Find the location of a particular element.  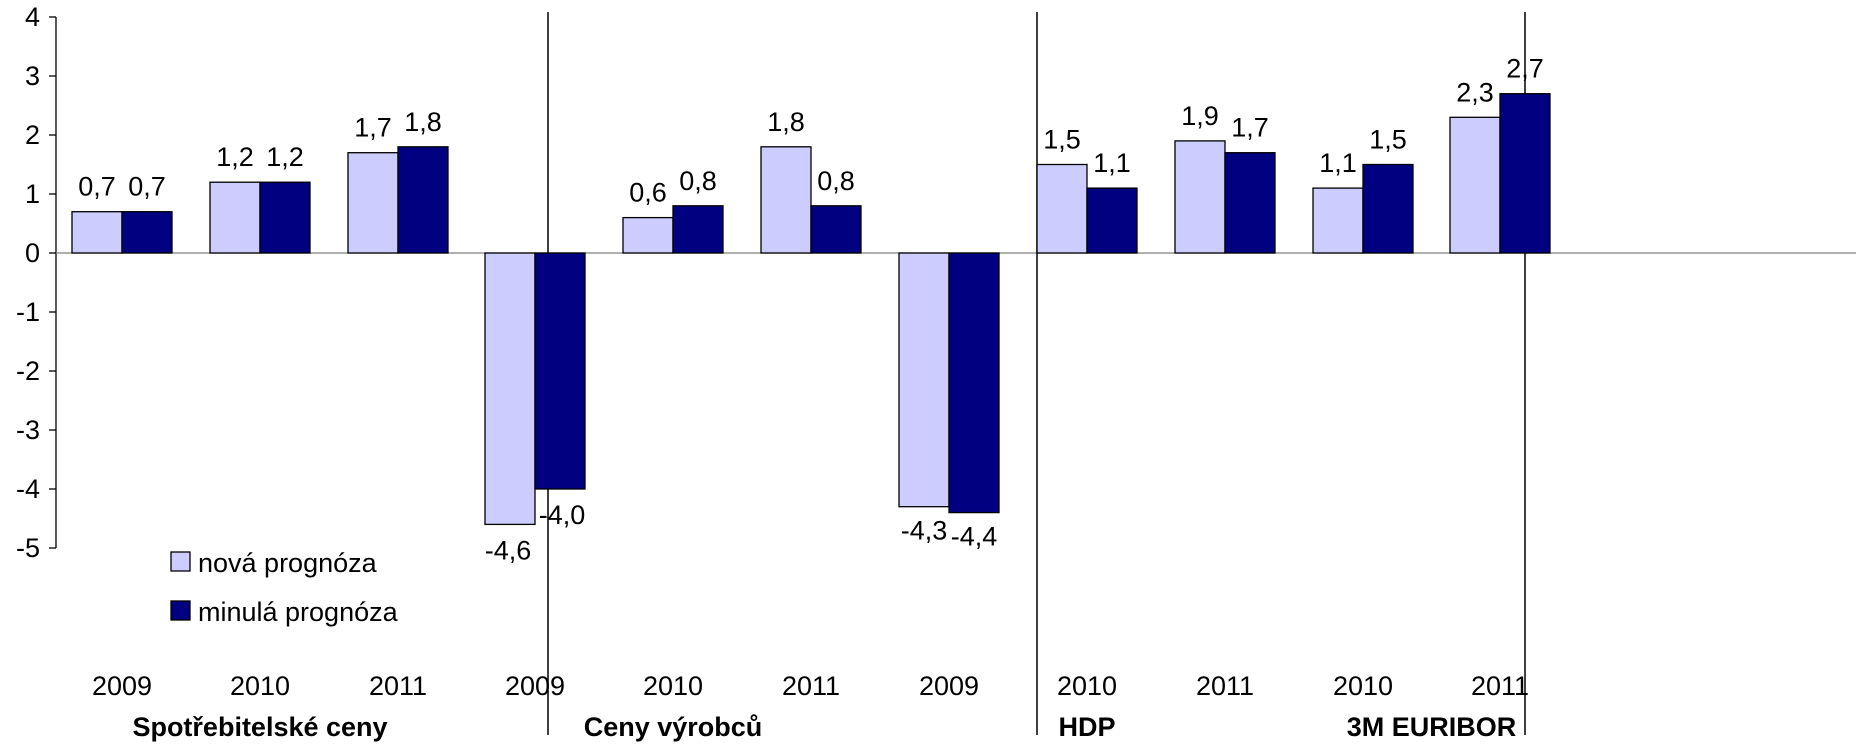

y-tick-label: -2 is located at coordinates (28, 371).